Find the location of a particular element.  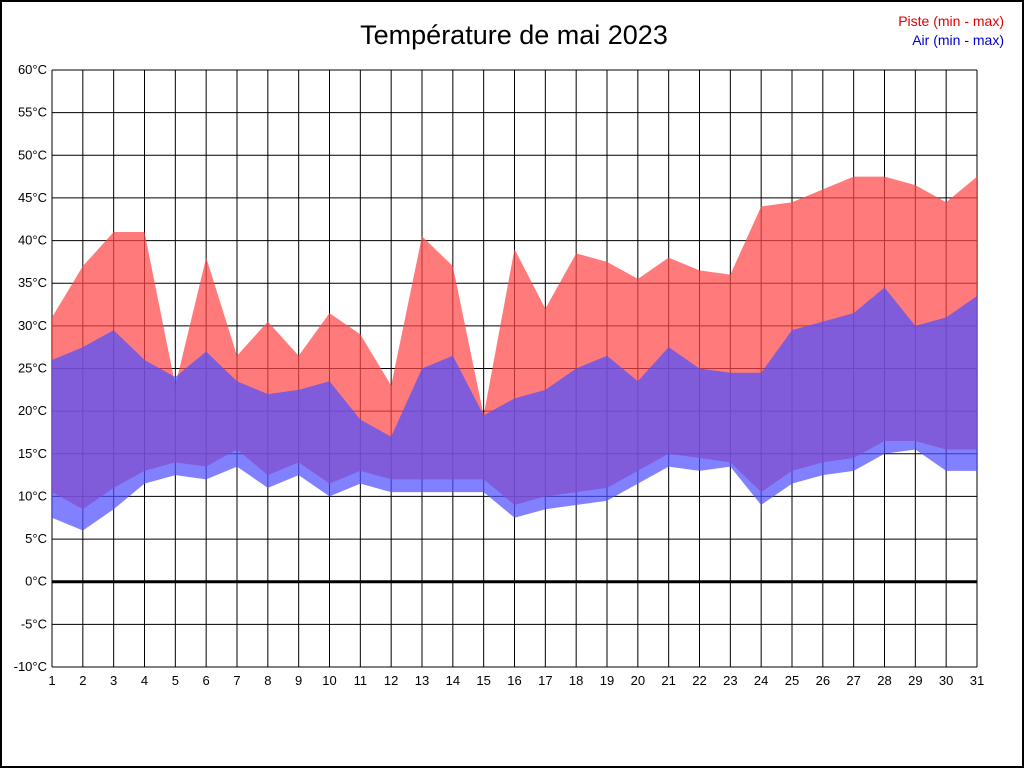

y-tick-label: -5°C is located at coordinates (34, 623).